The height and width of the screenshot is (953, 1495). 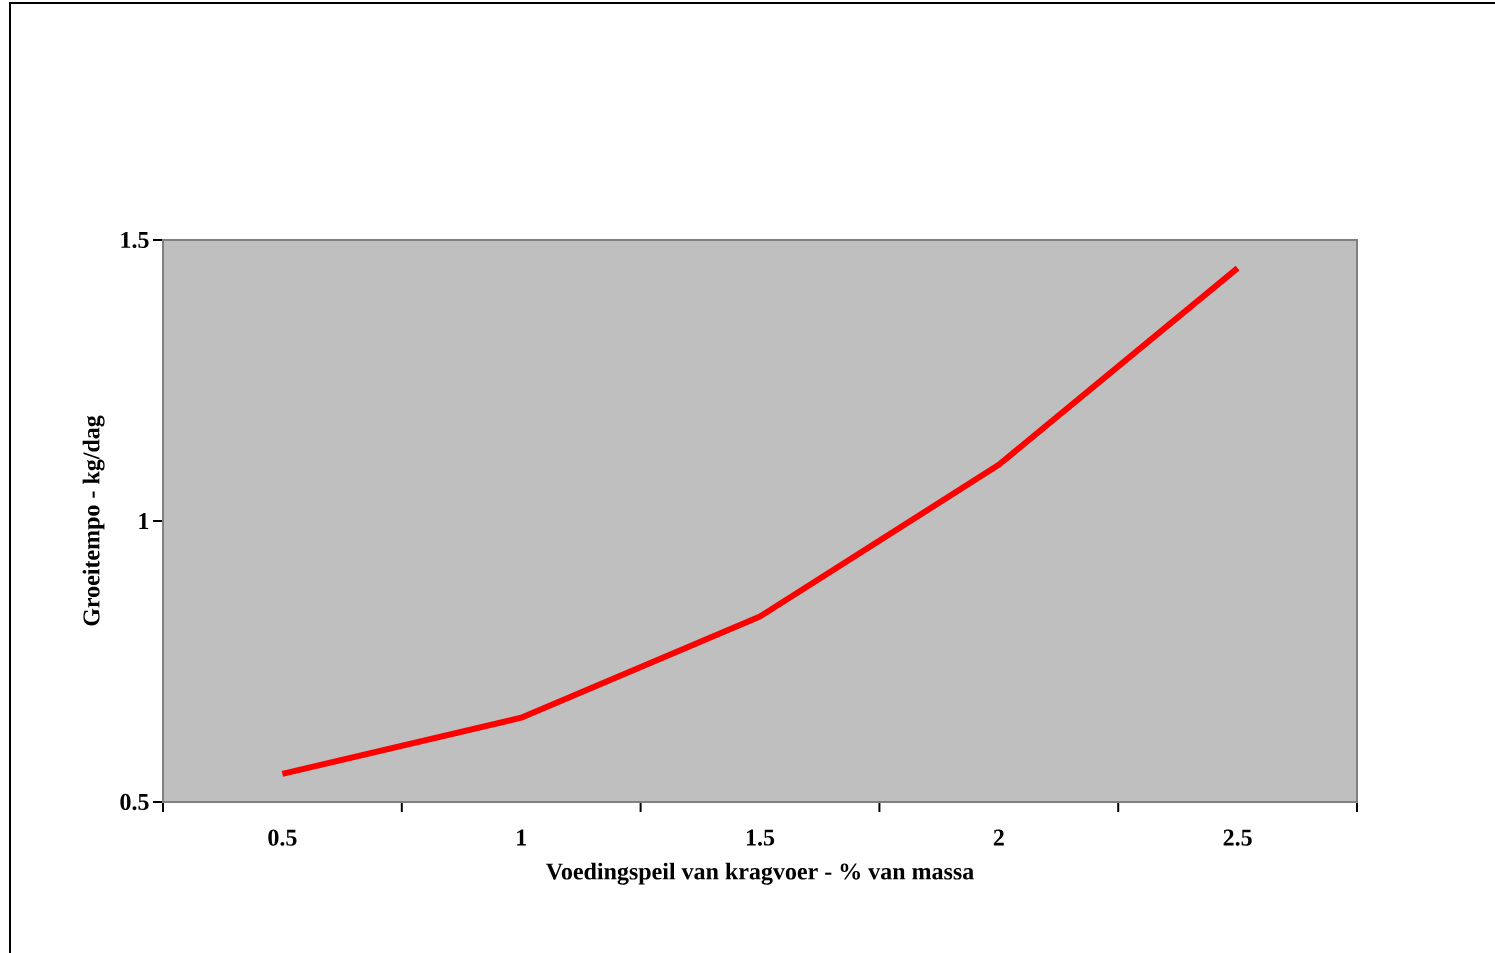 I want to click on y-tick-label: 0.5, so click(x=134, y=802).